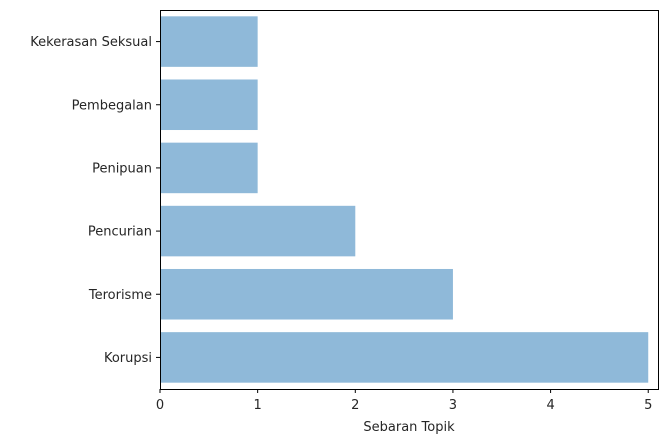  I want to click on x-axis-ticks: 0 1 2 3 4 5, so click(404, 401).